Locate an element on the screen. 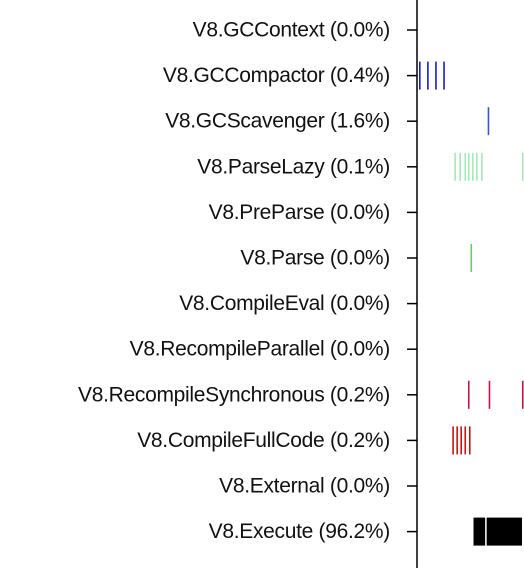 This screenshot has height=568, width=524. row-label-v8-parse: V8.Parse (0.0%) is located at coordinates (315, 258).